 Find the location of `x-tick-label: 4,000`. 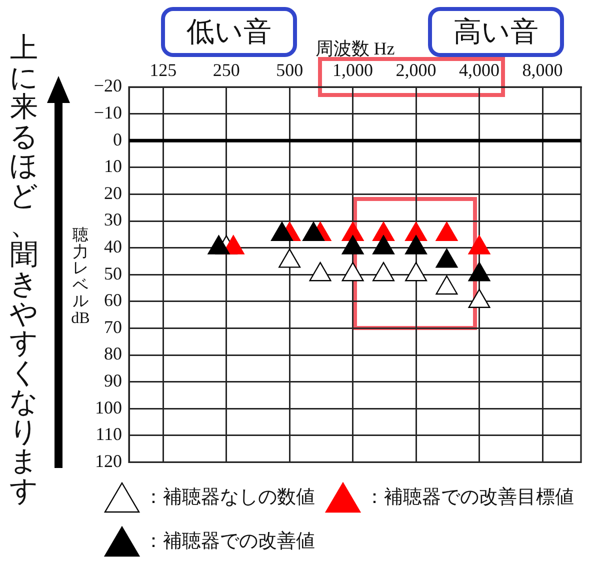

x-tick-label: 4,000 is located at coordinates (479, 70).